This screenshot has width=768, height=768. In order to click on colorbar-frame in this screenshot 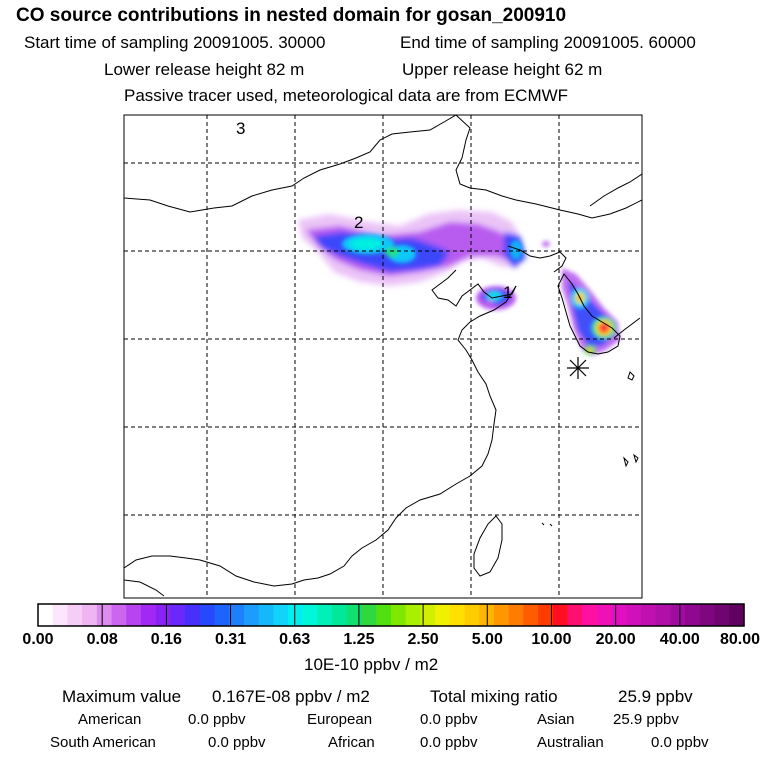, I will do `click(391, 615)`.